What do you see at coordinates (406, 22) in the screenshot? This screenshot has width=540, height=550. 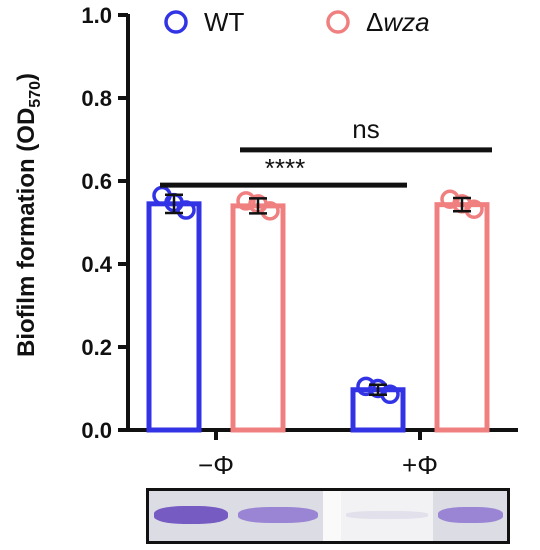 I see `legend-text: wza` at bounding box center [406, 22].